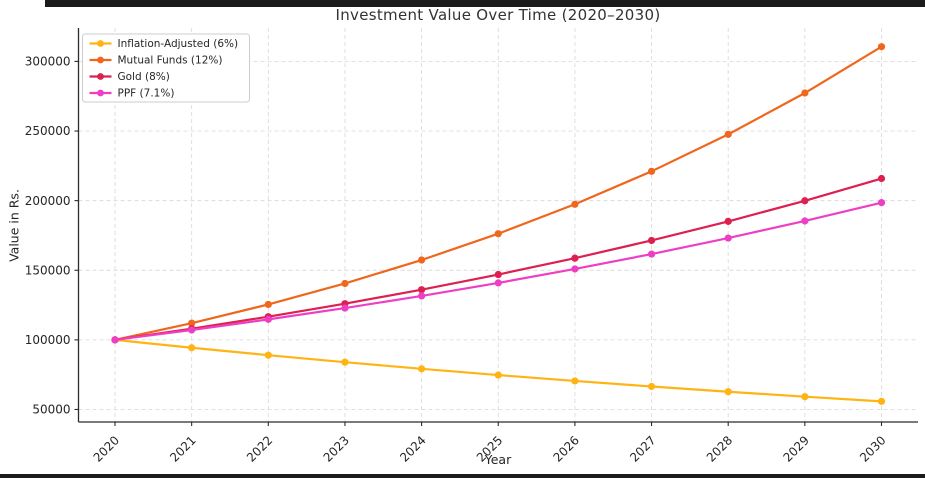 Image resolution: width=925 pixels, height=478 pixels. I want to click on legend-item-label: Inflation-Adjusted (6%), so click(178, 44).